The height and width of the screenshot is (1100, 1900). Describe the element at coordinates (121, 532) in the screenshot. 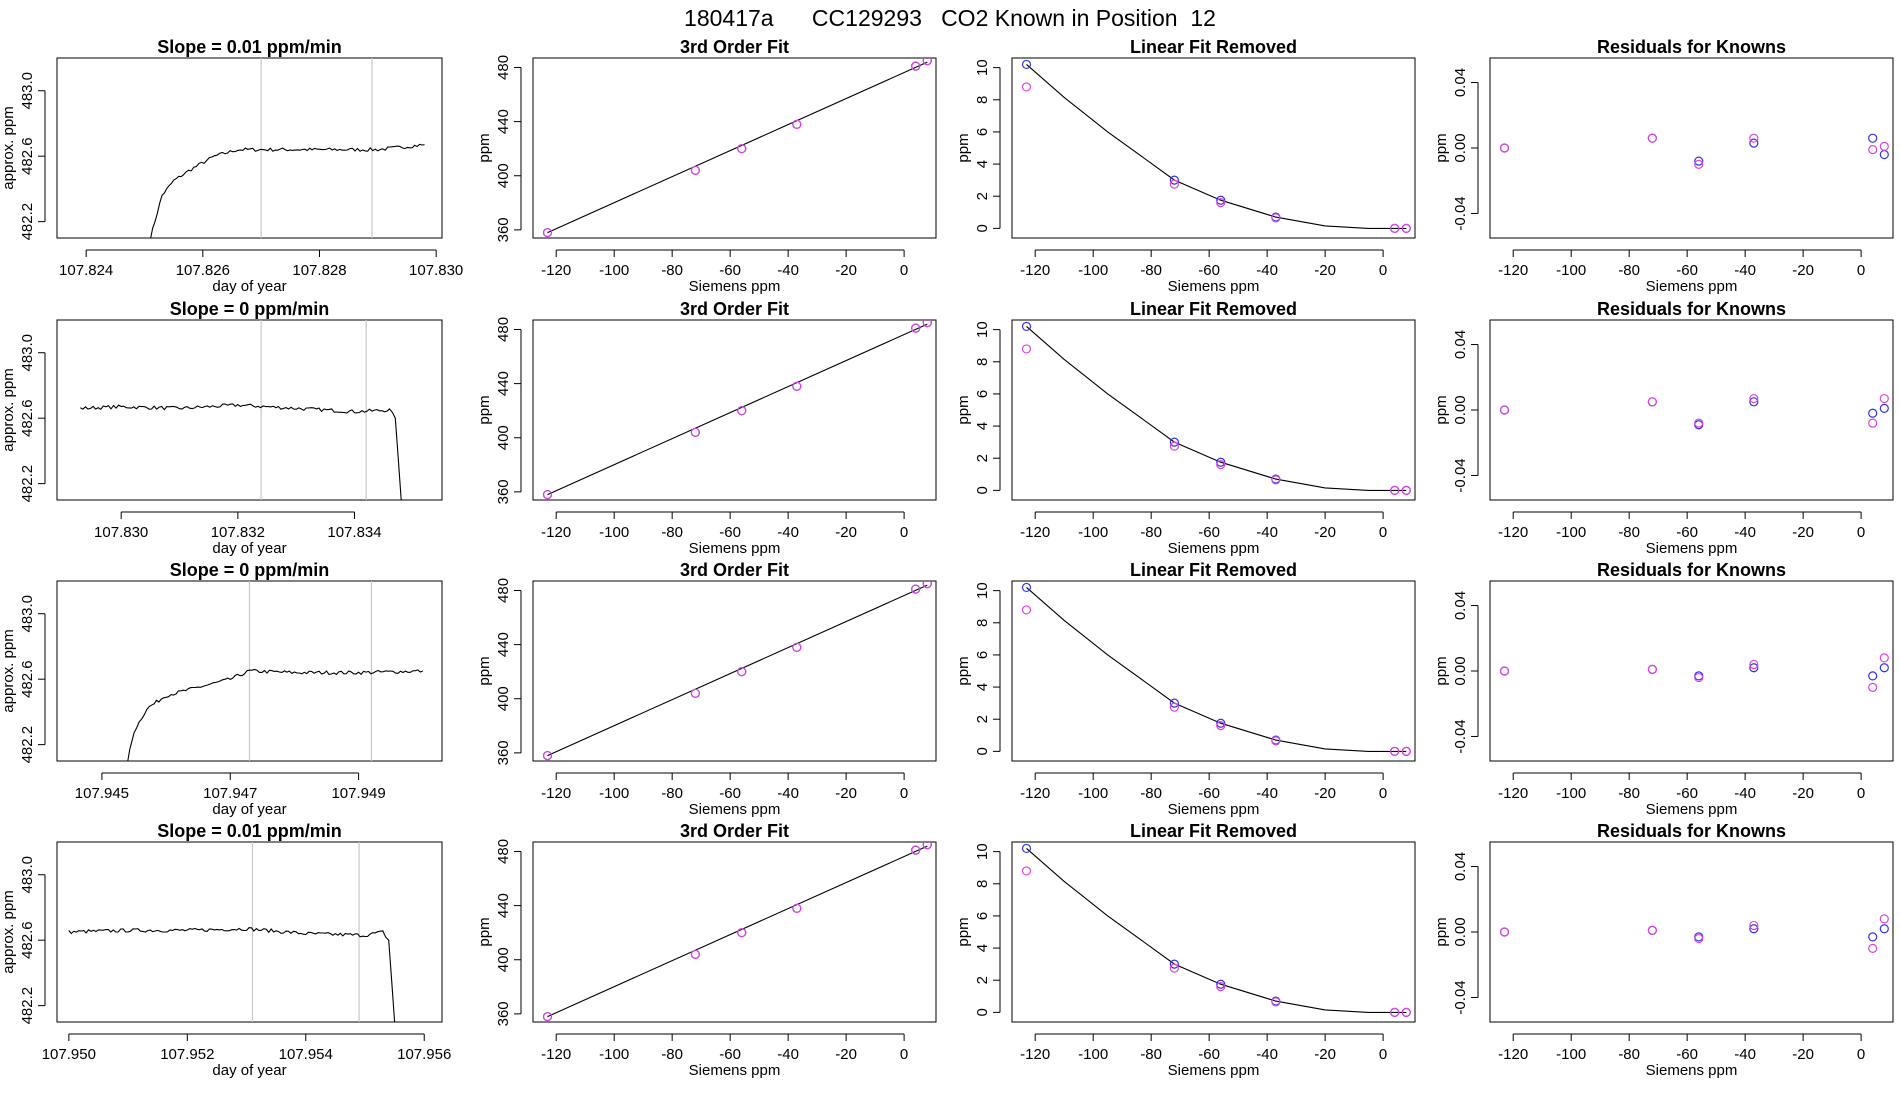

I see `x-tick-label: 107.830` at that location.